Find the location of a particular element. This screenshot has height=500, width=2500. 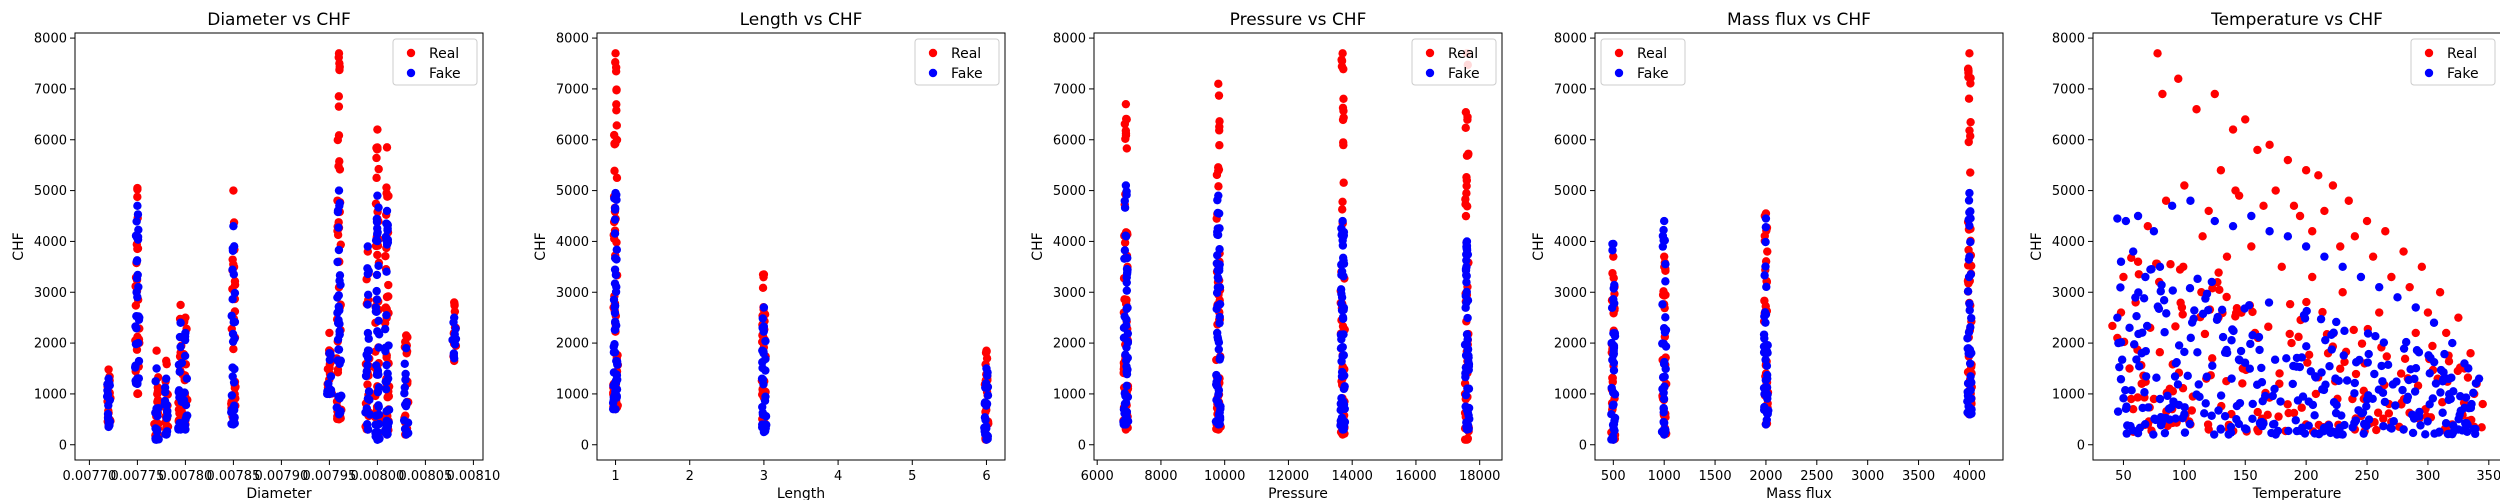

chart-title: Length vs CHF is located at coordinates (801, 20).